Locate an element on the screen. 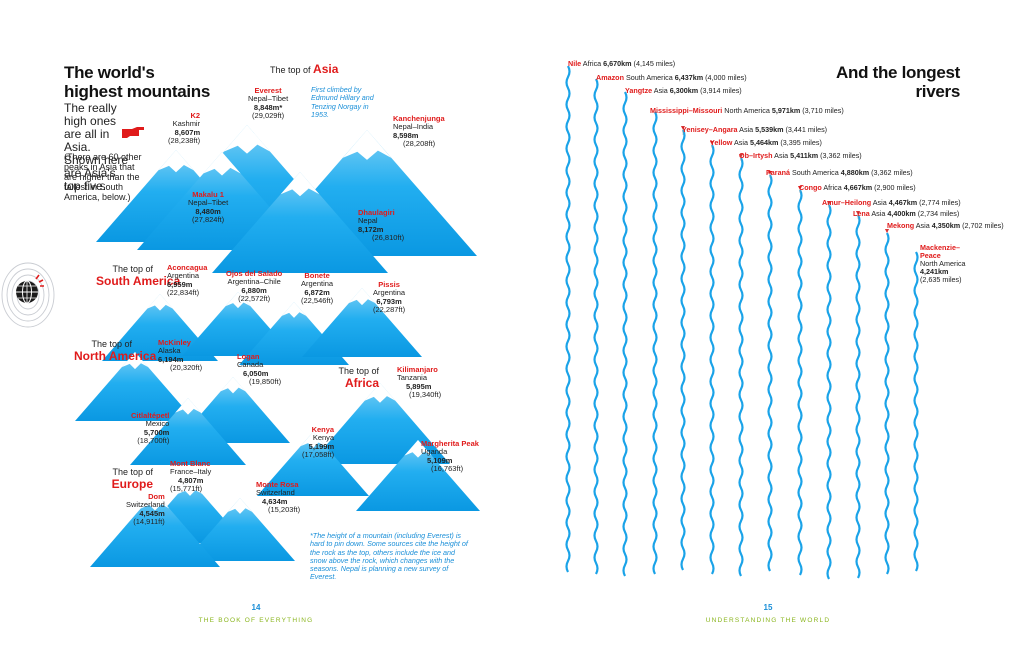 Image resolution: width=1024 pixels, height=654 pixels. mountain-label-makalu: Makalu 1 Nepal–Tibet 8,480m (27,824ft) is located at coordinates (208, 207).